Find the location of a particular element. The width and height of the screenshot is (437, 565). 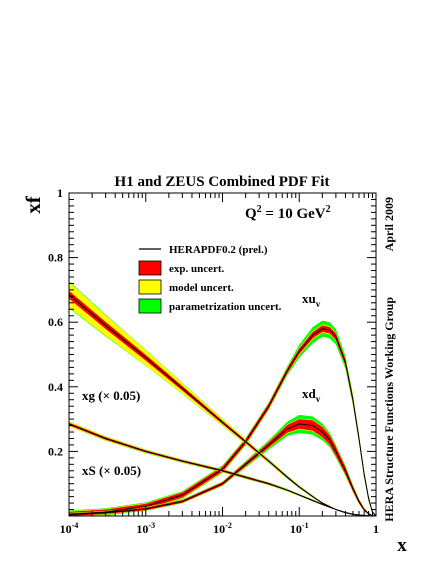

legend-label: HERAPDF0.2 (prel.) is located at coordinates (218, 250).